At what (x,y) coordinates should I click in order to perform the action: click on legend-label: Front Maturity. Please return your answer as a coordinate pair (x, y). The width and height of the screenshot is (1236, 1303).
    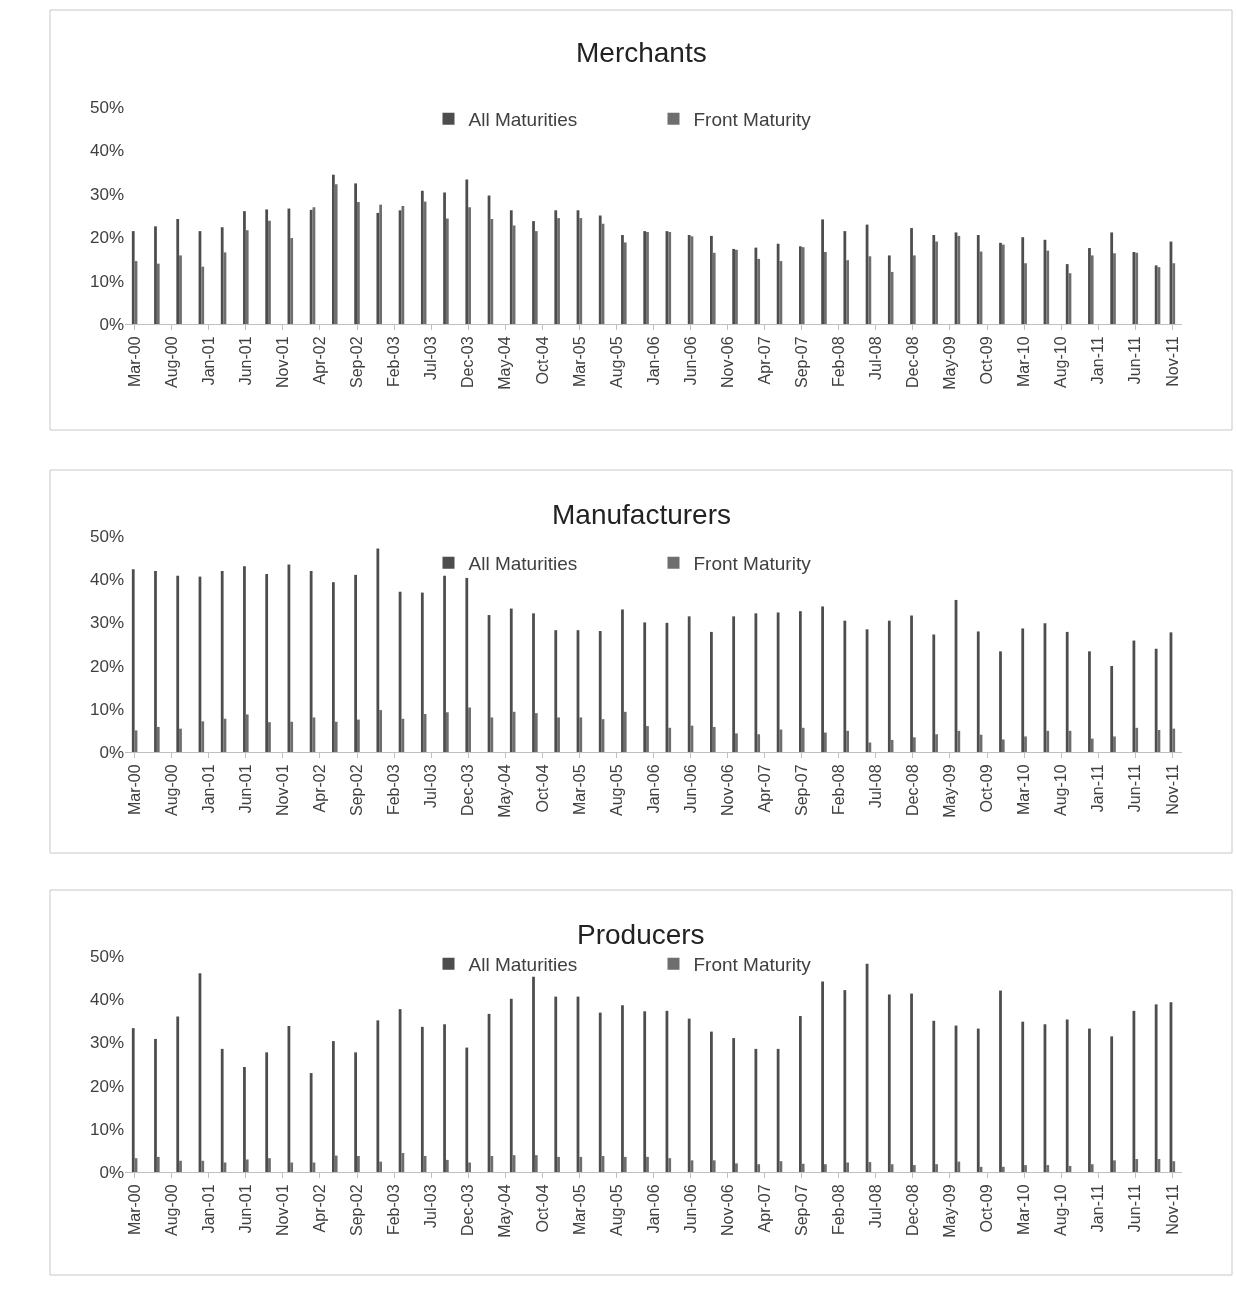
    Looking at the image, I should click on (752, 965).